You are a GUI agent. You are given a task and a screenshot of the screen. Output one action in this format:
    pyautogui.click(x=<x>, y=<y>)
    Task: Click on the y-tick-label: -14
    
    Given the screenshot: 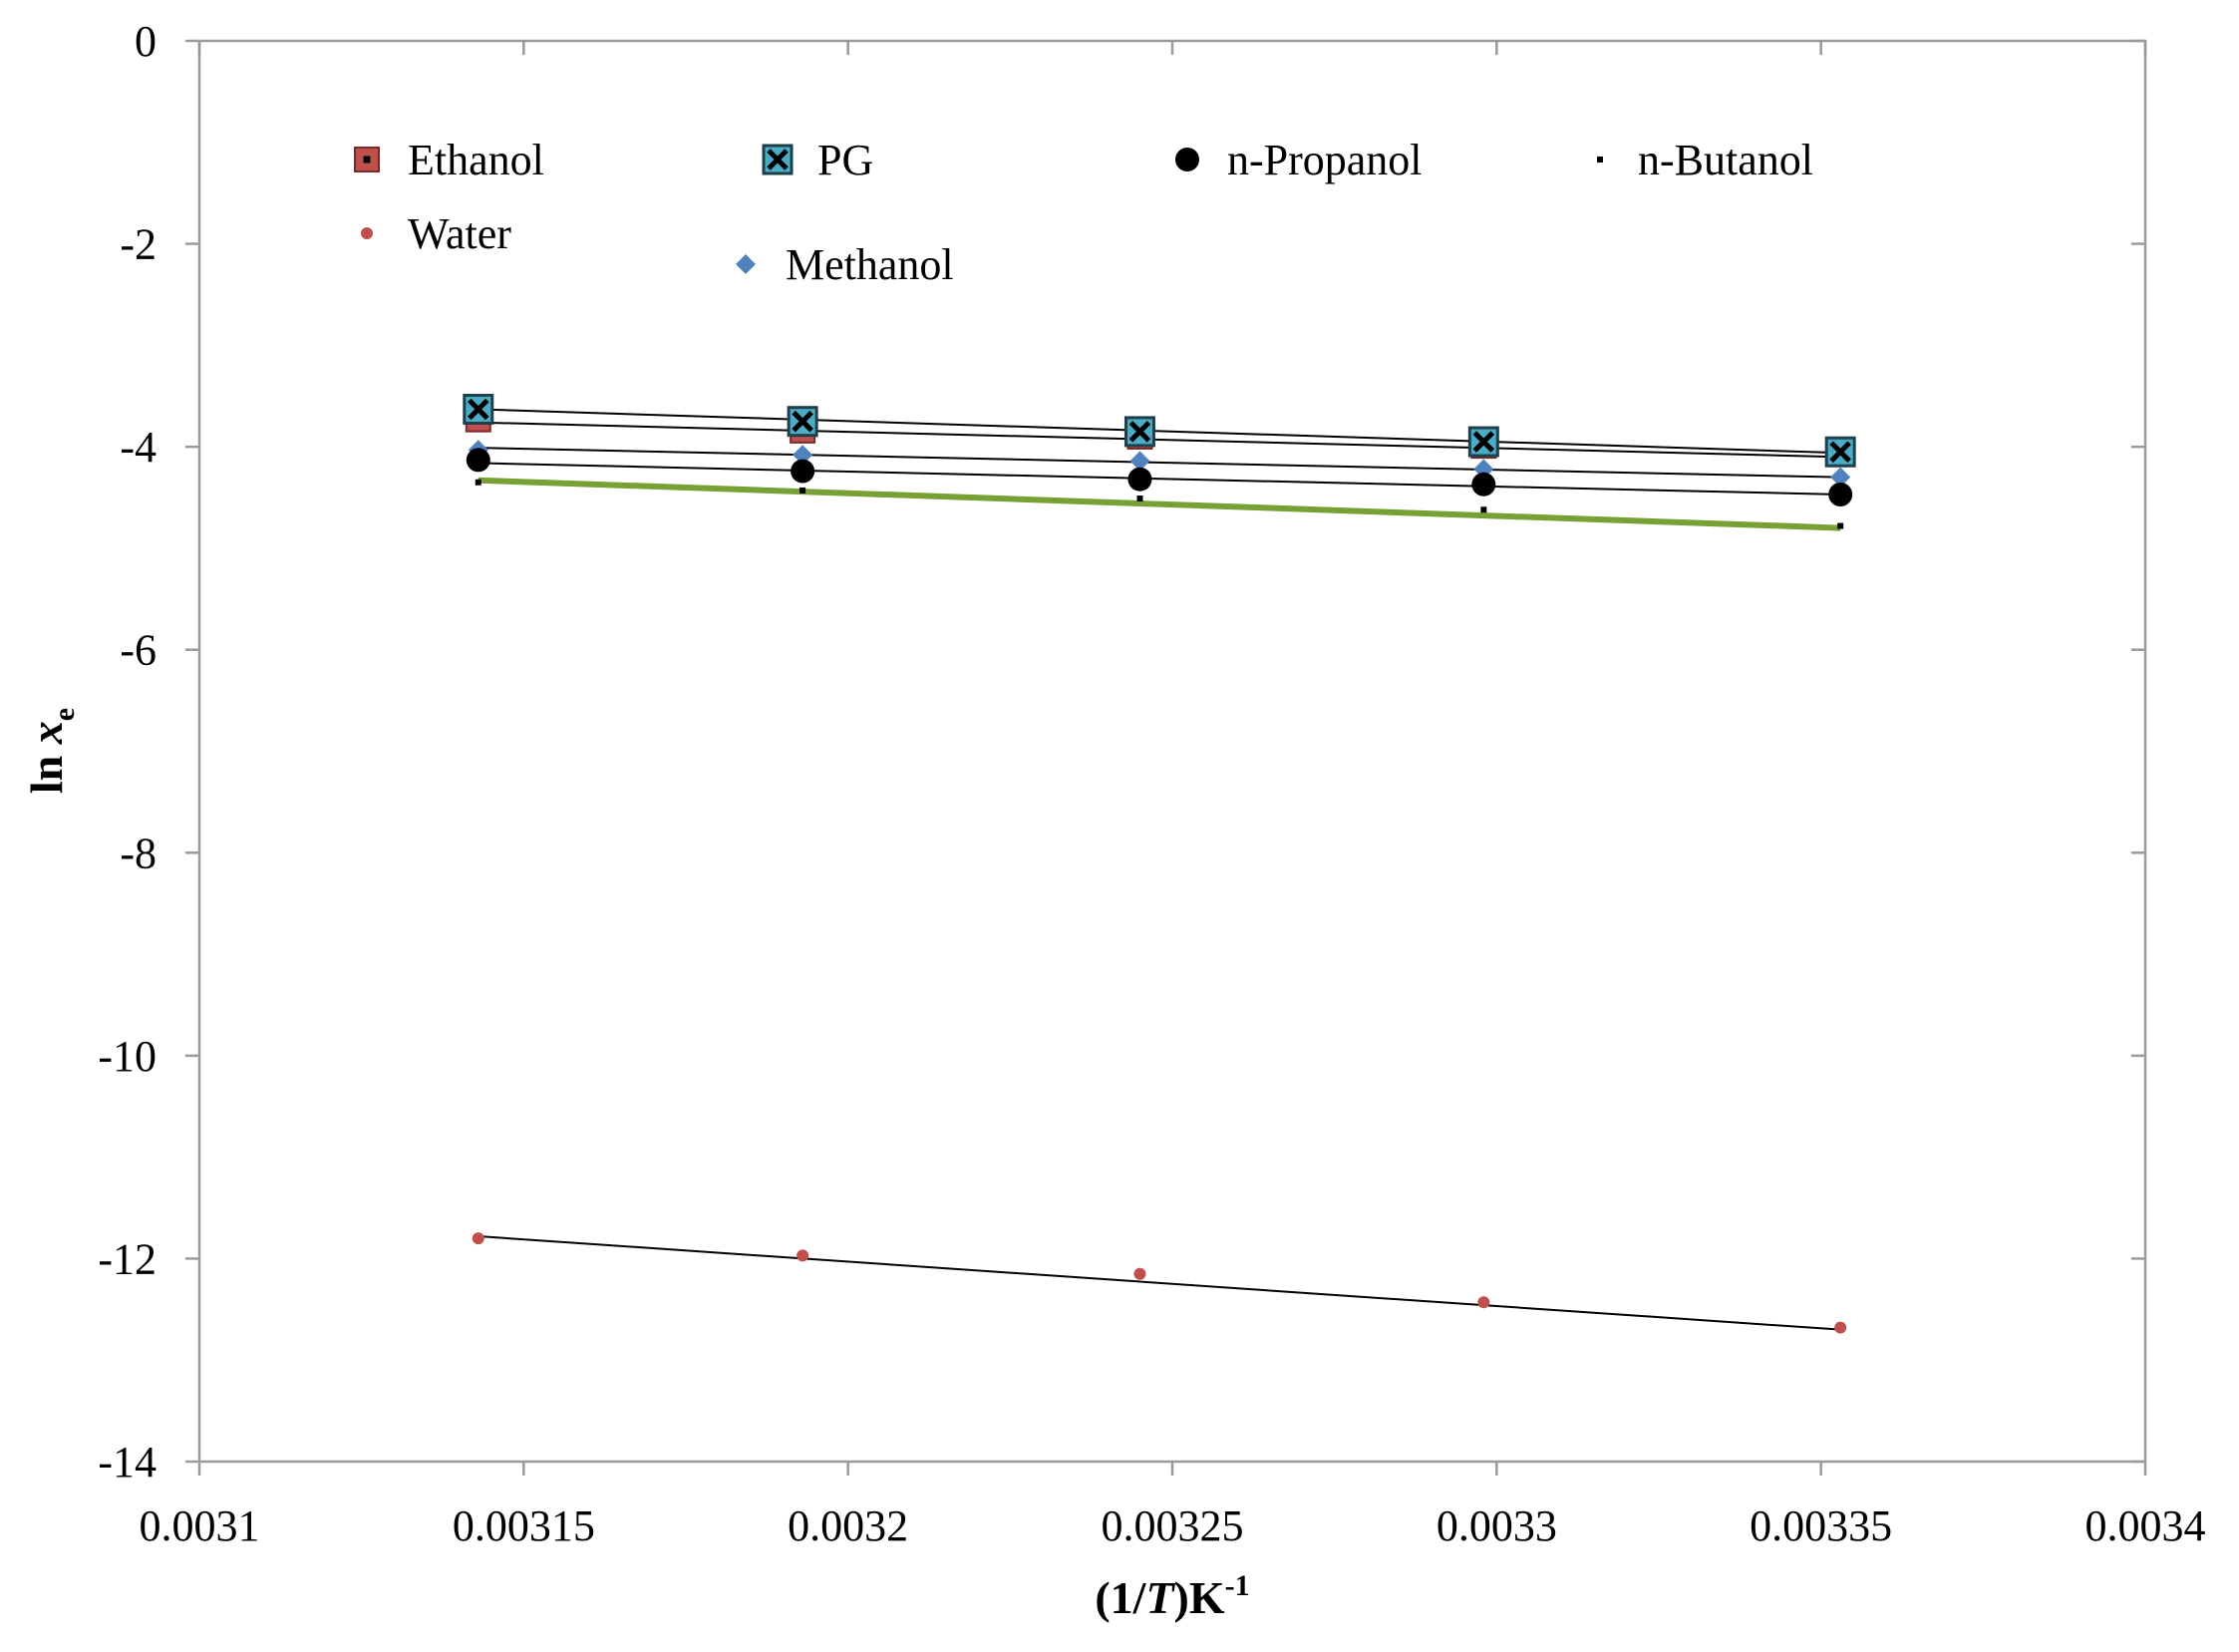 What is the action you would take?
    pyautogui.click(x=127, y=1462)
    